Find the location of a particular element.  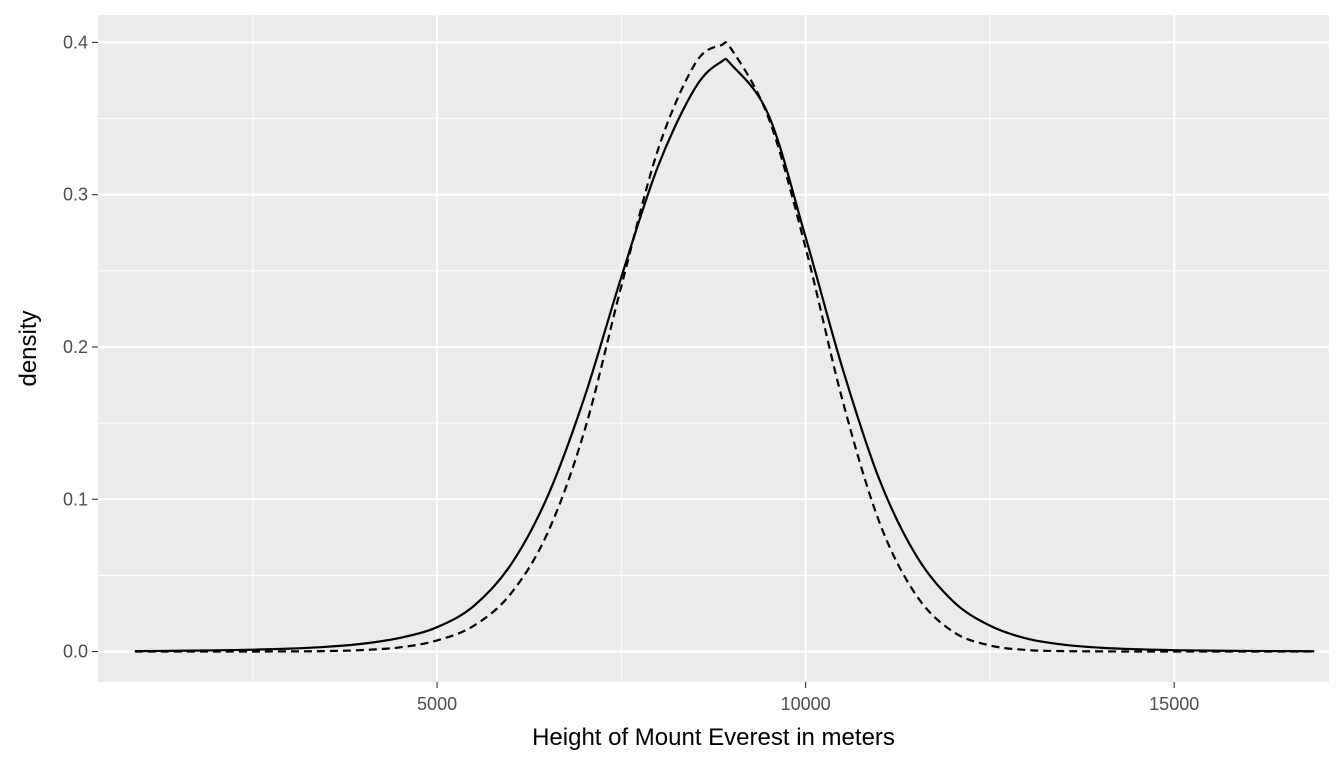

x-tick-label: 10000 is located at coordinates (806, 704).